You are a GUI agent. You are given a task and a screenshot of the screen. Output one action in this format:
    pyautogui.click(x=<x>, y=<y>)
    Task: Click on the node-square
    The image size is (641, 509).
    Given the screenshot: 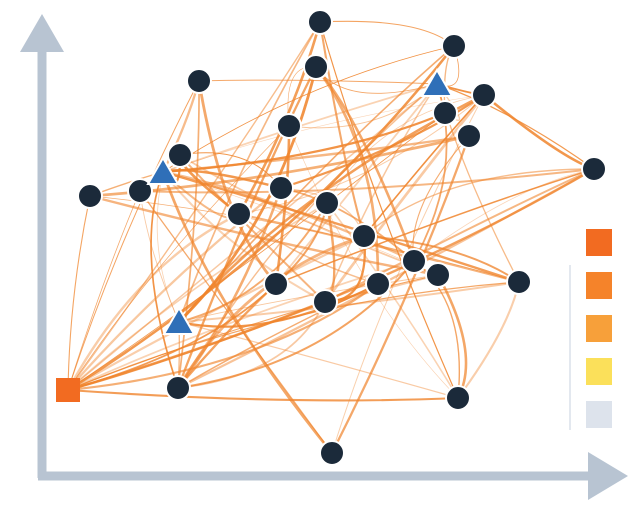 What is the action you would take?
    pyautogui.click(x=68, y=390)
    